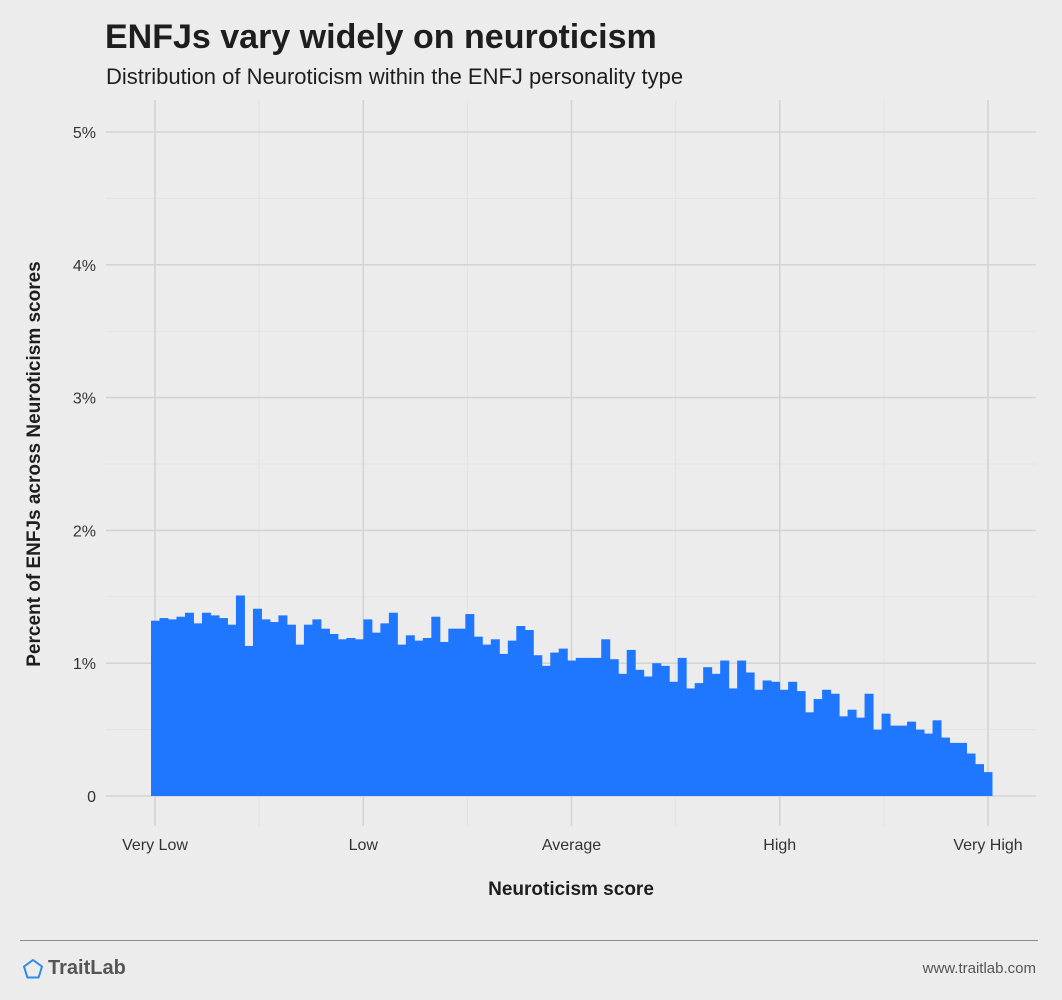 Image resolution: width=1062 pixels, height=1000 pixels. What do you see at coordinates (987, 845) in the screenshot?
I see `x-tick-label: Very High` at bounding box center [987, 845].